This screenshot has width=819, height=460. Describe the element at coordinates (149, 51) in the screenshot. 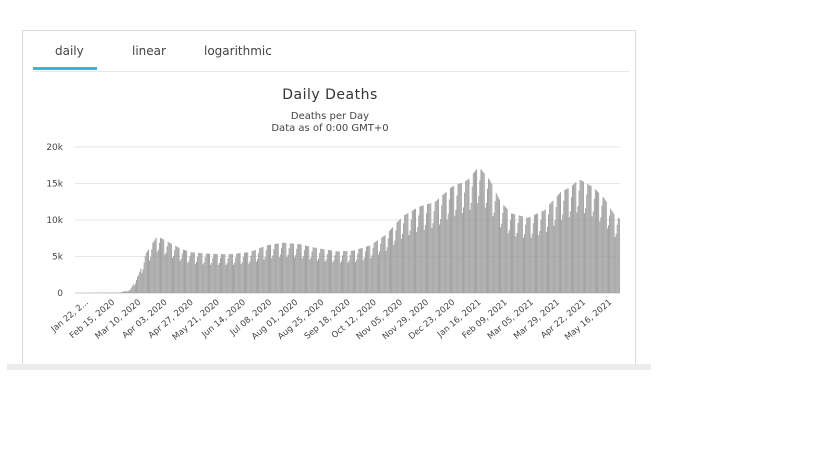

I see `tab-linear: linear` at that location.